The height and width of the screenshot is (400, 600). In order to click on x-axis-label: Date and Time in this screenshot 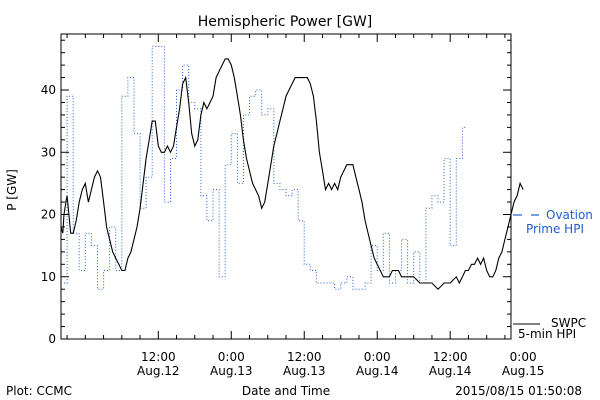, I will do `click(286, 391)`.